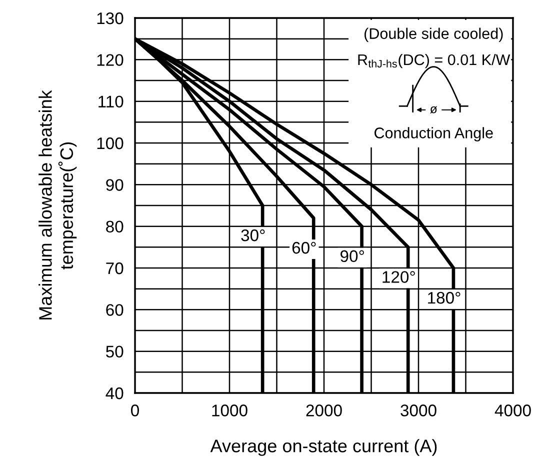  What do you see at coordinates (352, 256) in the screenshot?
I see `series-label: 90°` at bounding box center [352, 256].